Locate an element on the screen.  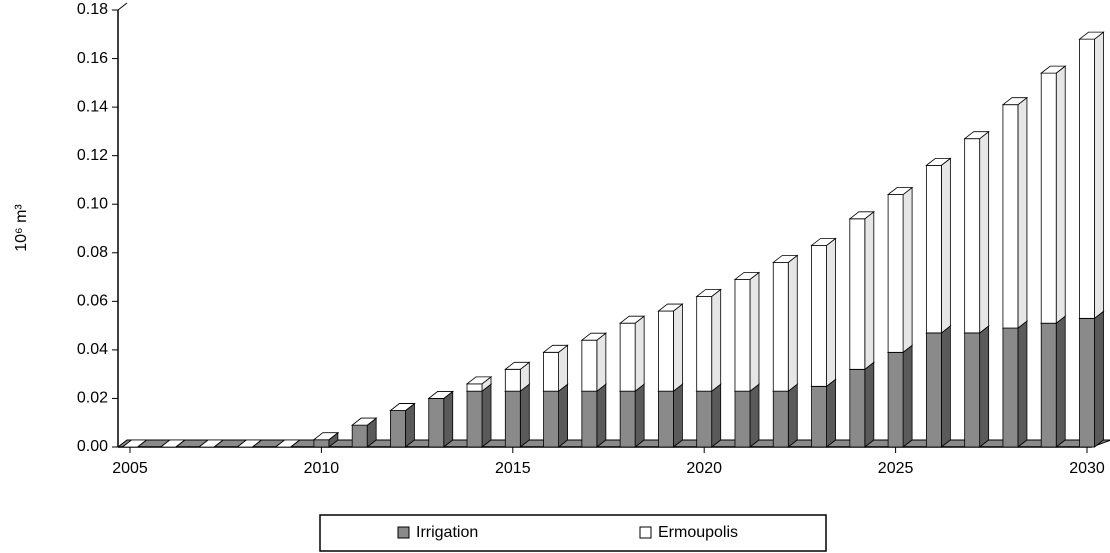
legend-label: Ermoupolis is located at coordinates (698, 532).